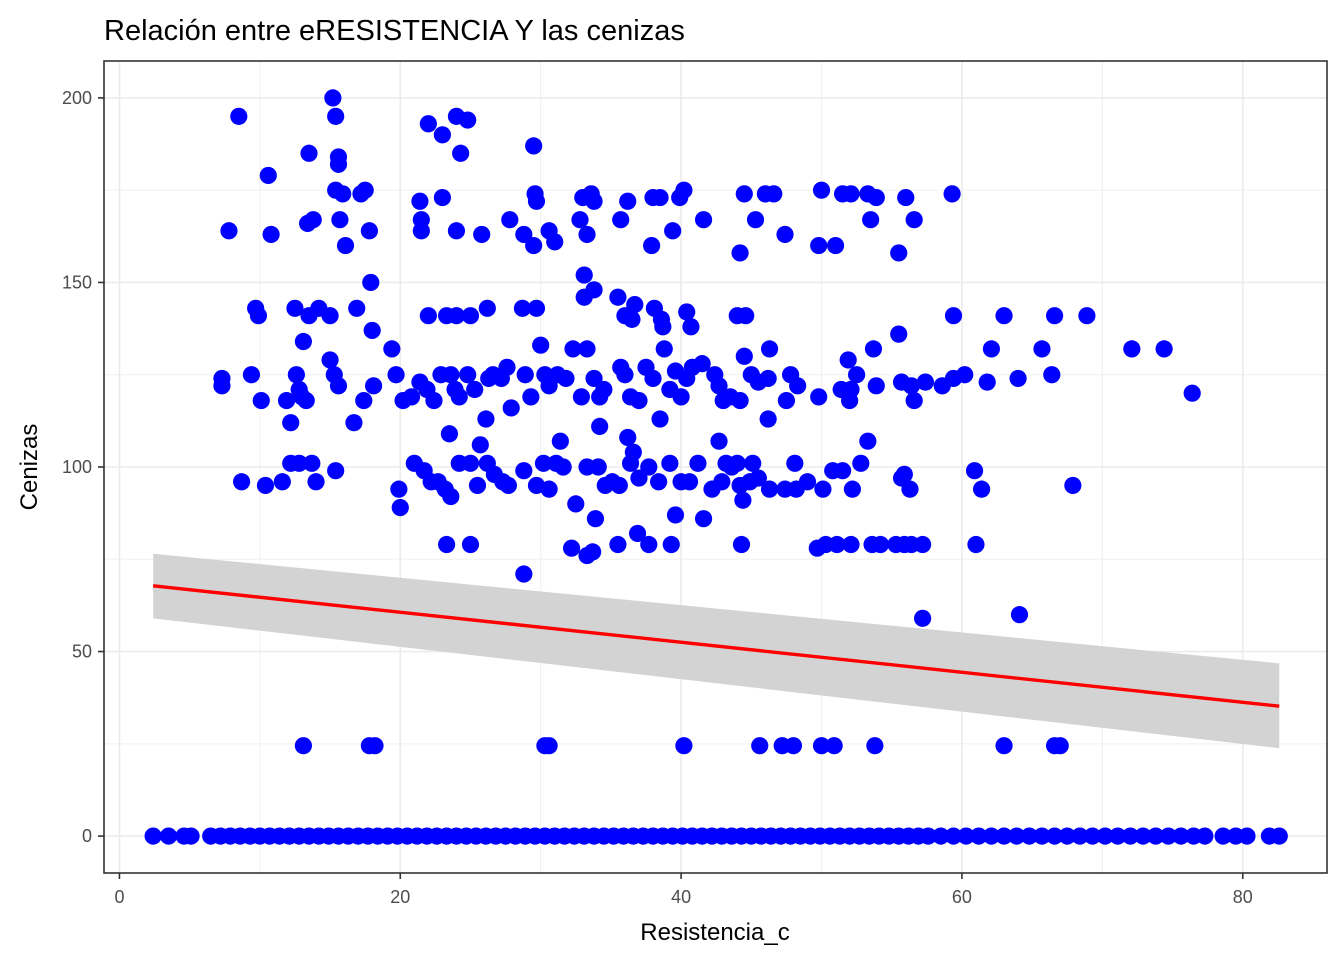 The height and width of the screenshot is (960, 1344). What do you see at coordinates (119, 897) in the screenshot?
I see `x-tick-label: 0` at bounding box center [119, 897].